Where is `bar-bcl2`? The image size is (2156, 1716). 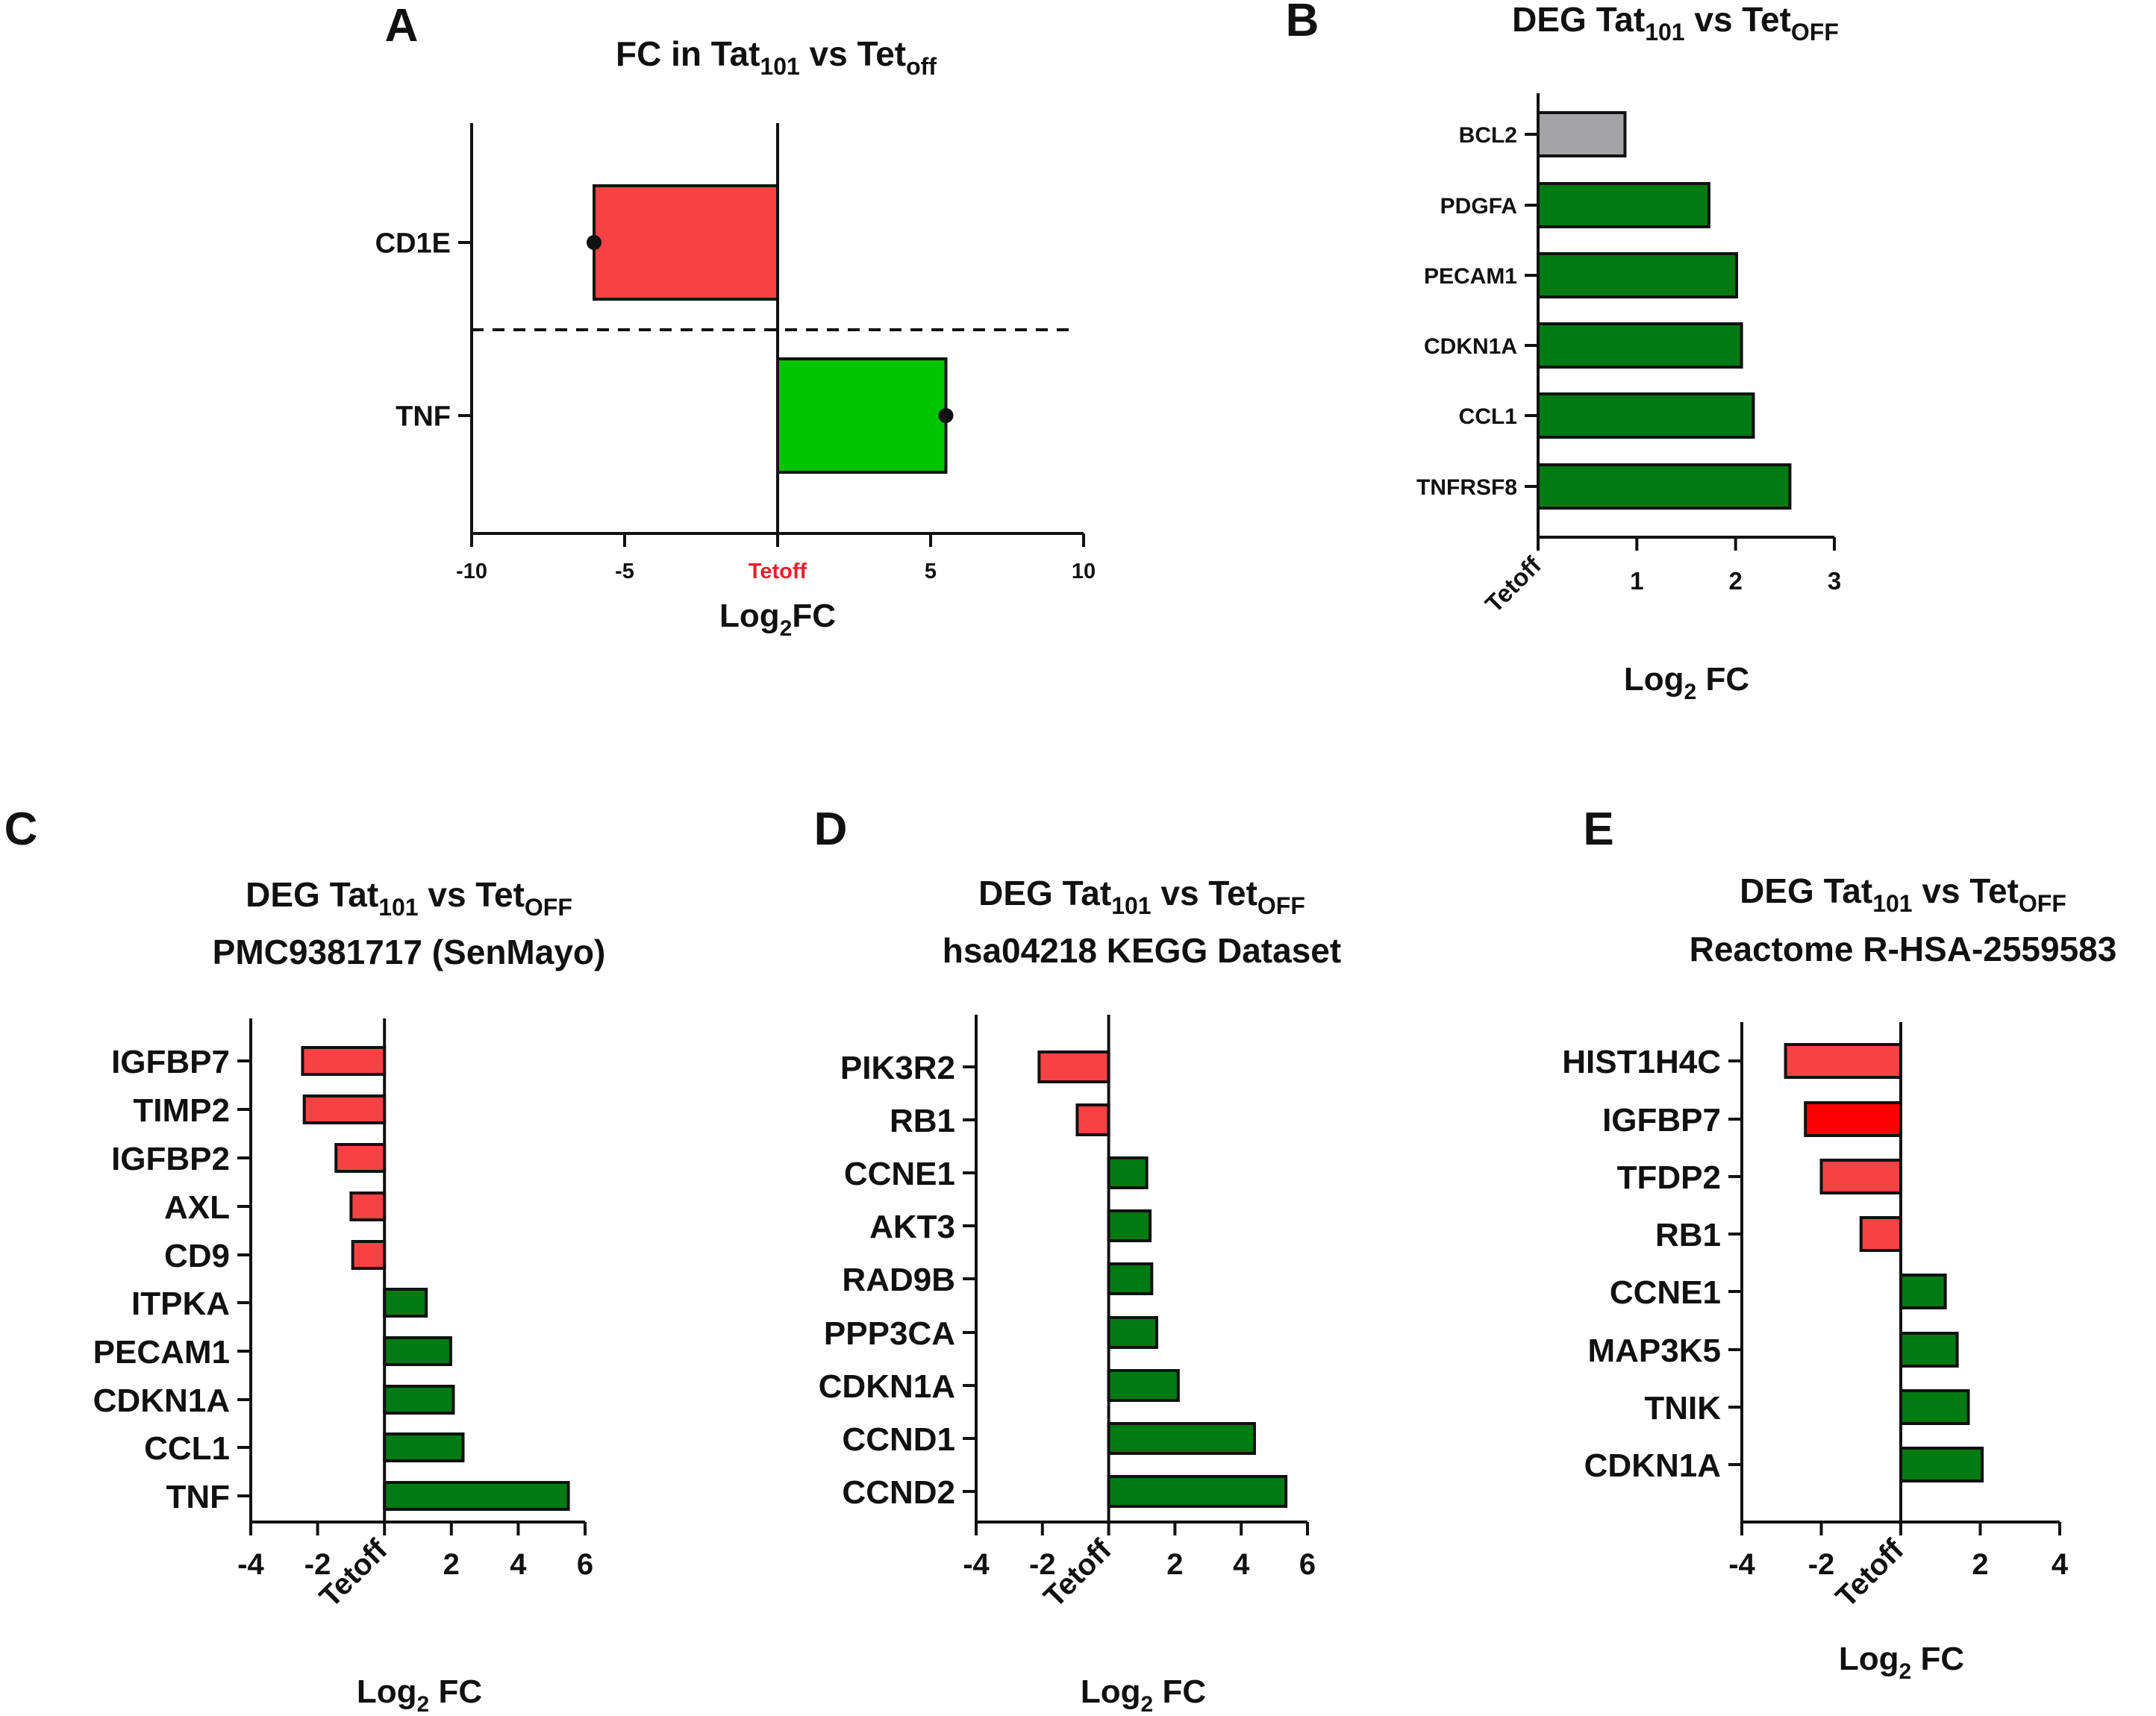
bar-bcl2 is located at coordinates (1582, 134).